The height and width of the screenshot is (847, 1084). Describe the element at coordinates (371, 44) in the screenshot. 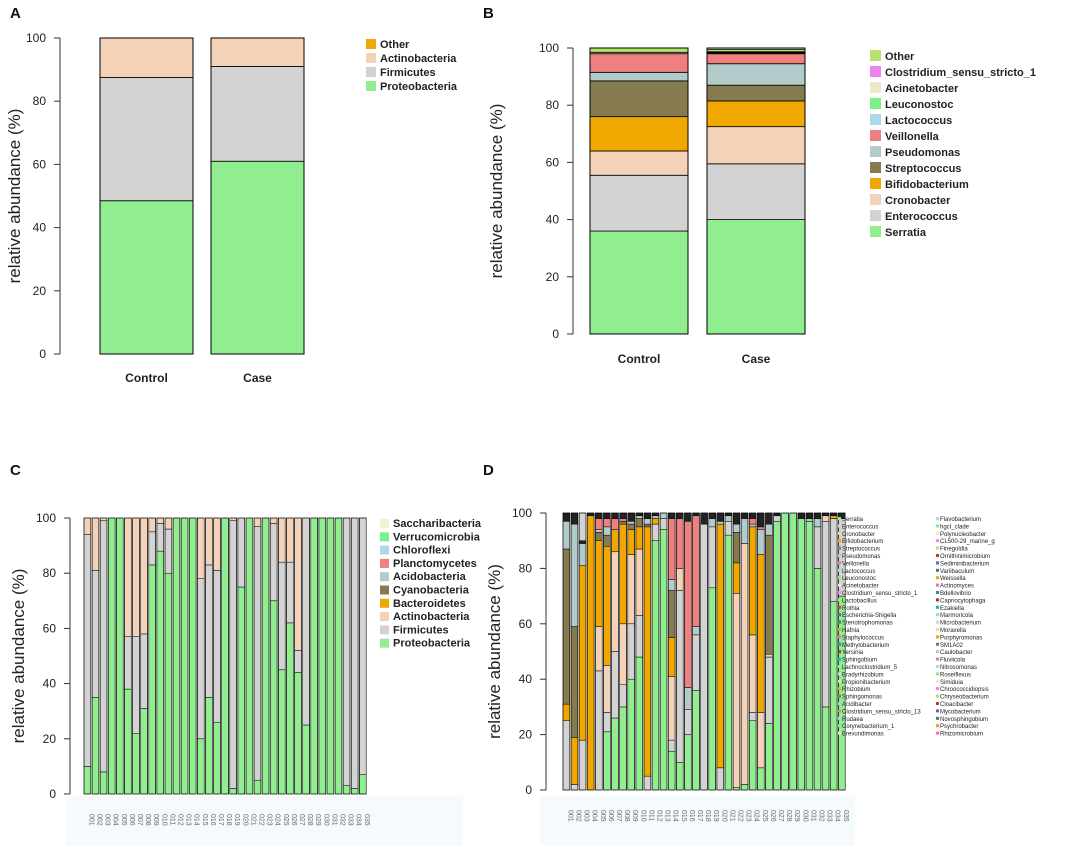

I see `legend-swatch-other` at that location.